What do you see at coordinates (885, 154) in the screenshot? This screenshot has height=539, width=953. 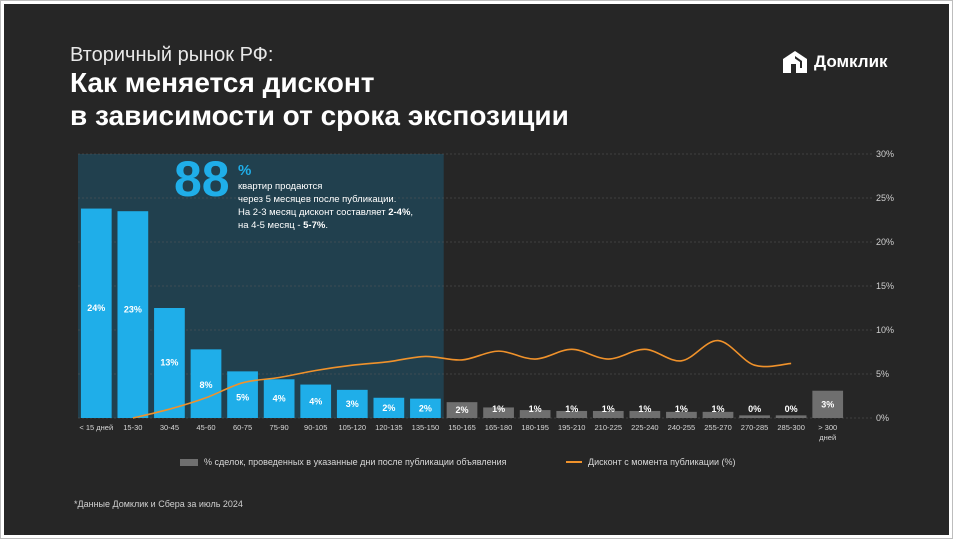 I see `y-tick-label: 30%` at bounding box center [885, 154].